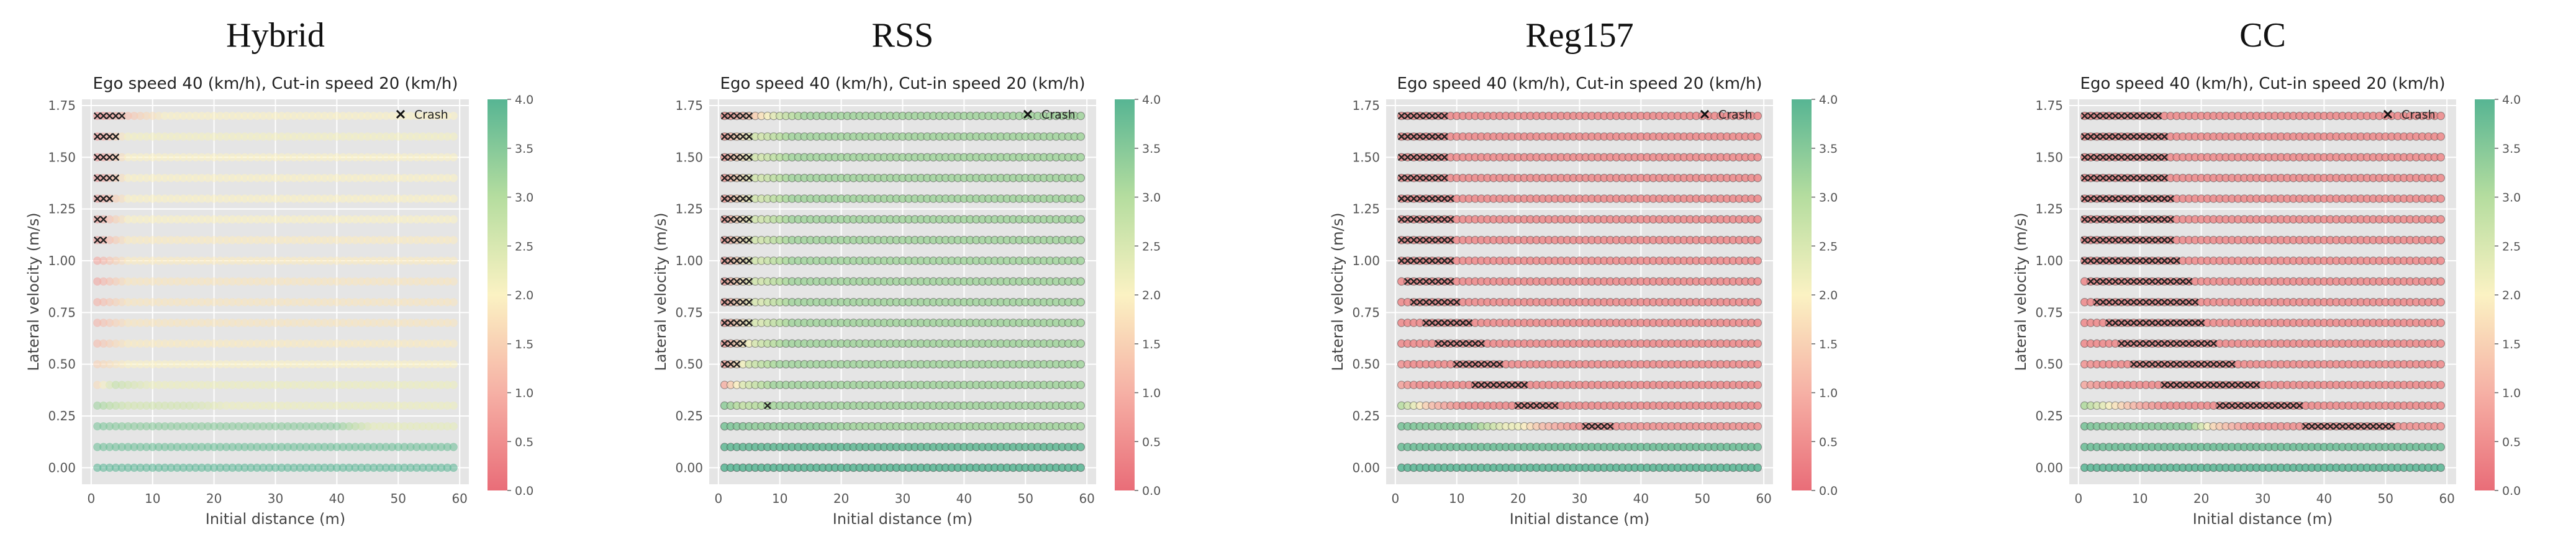 The image size is (2576, 542). Describe the element at coordinates (903, 35) in the screenshot. I see `panel-heading: RSS` at that location.